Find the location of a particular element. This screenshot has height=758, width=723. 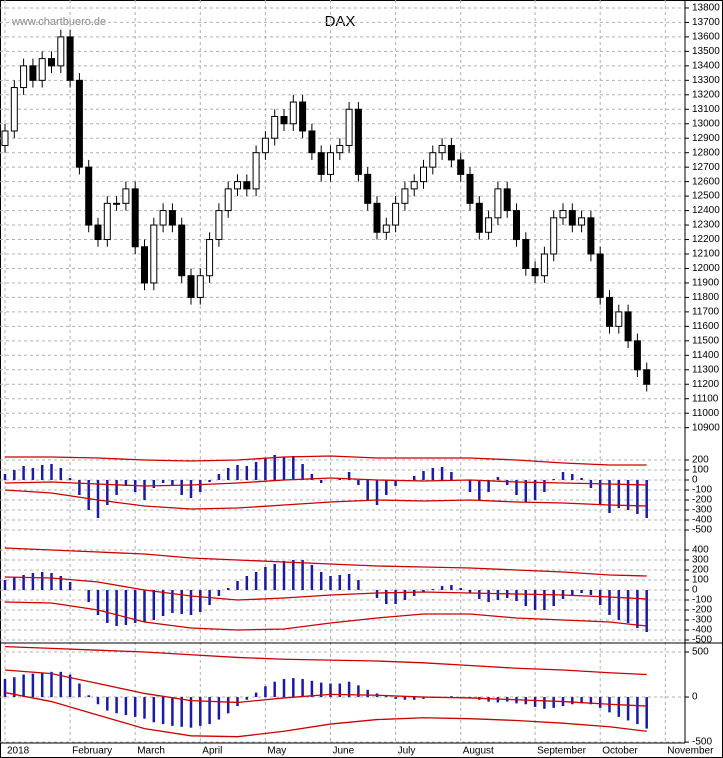

y-tick-label: 200 is located at coordinates (700, 460).